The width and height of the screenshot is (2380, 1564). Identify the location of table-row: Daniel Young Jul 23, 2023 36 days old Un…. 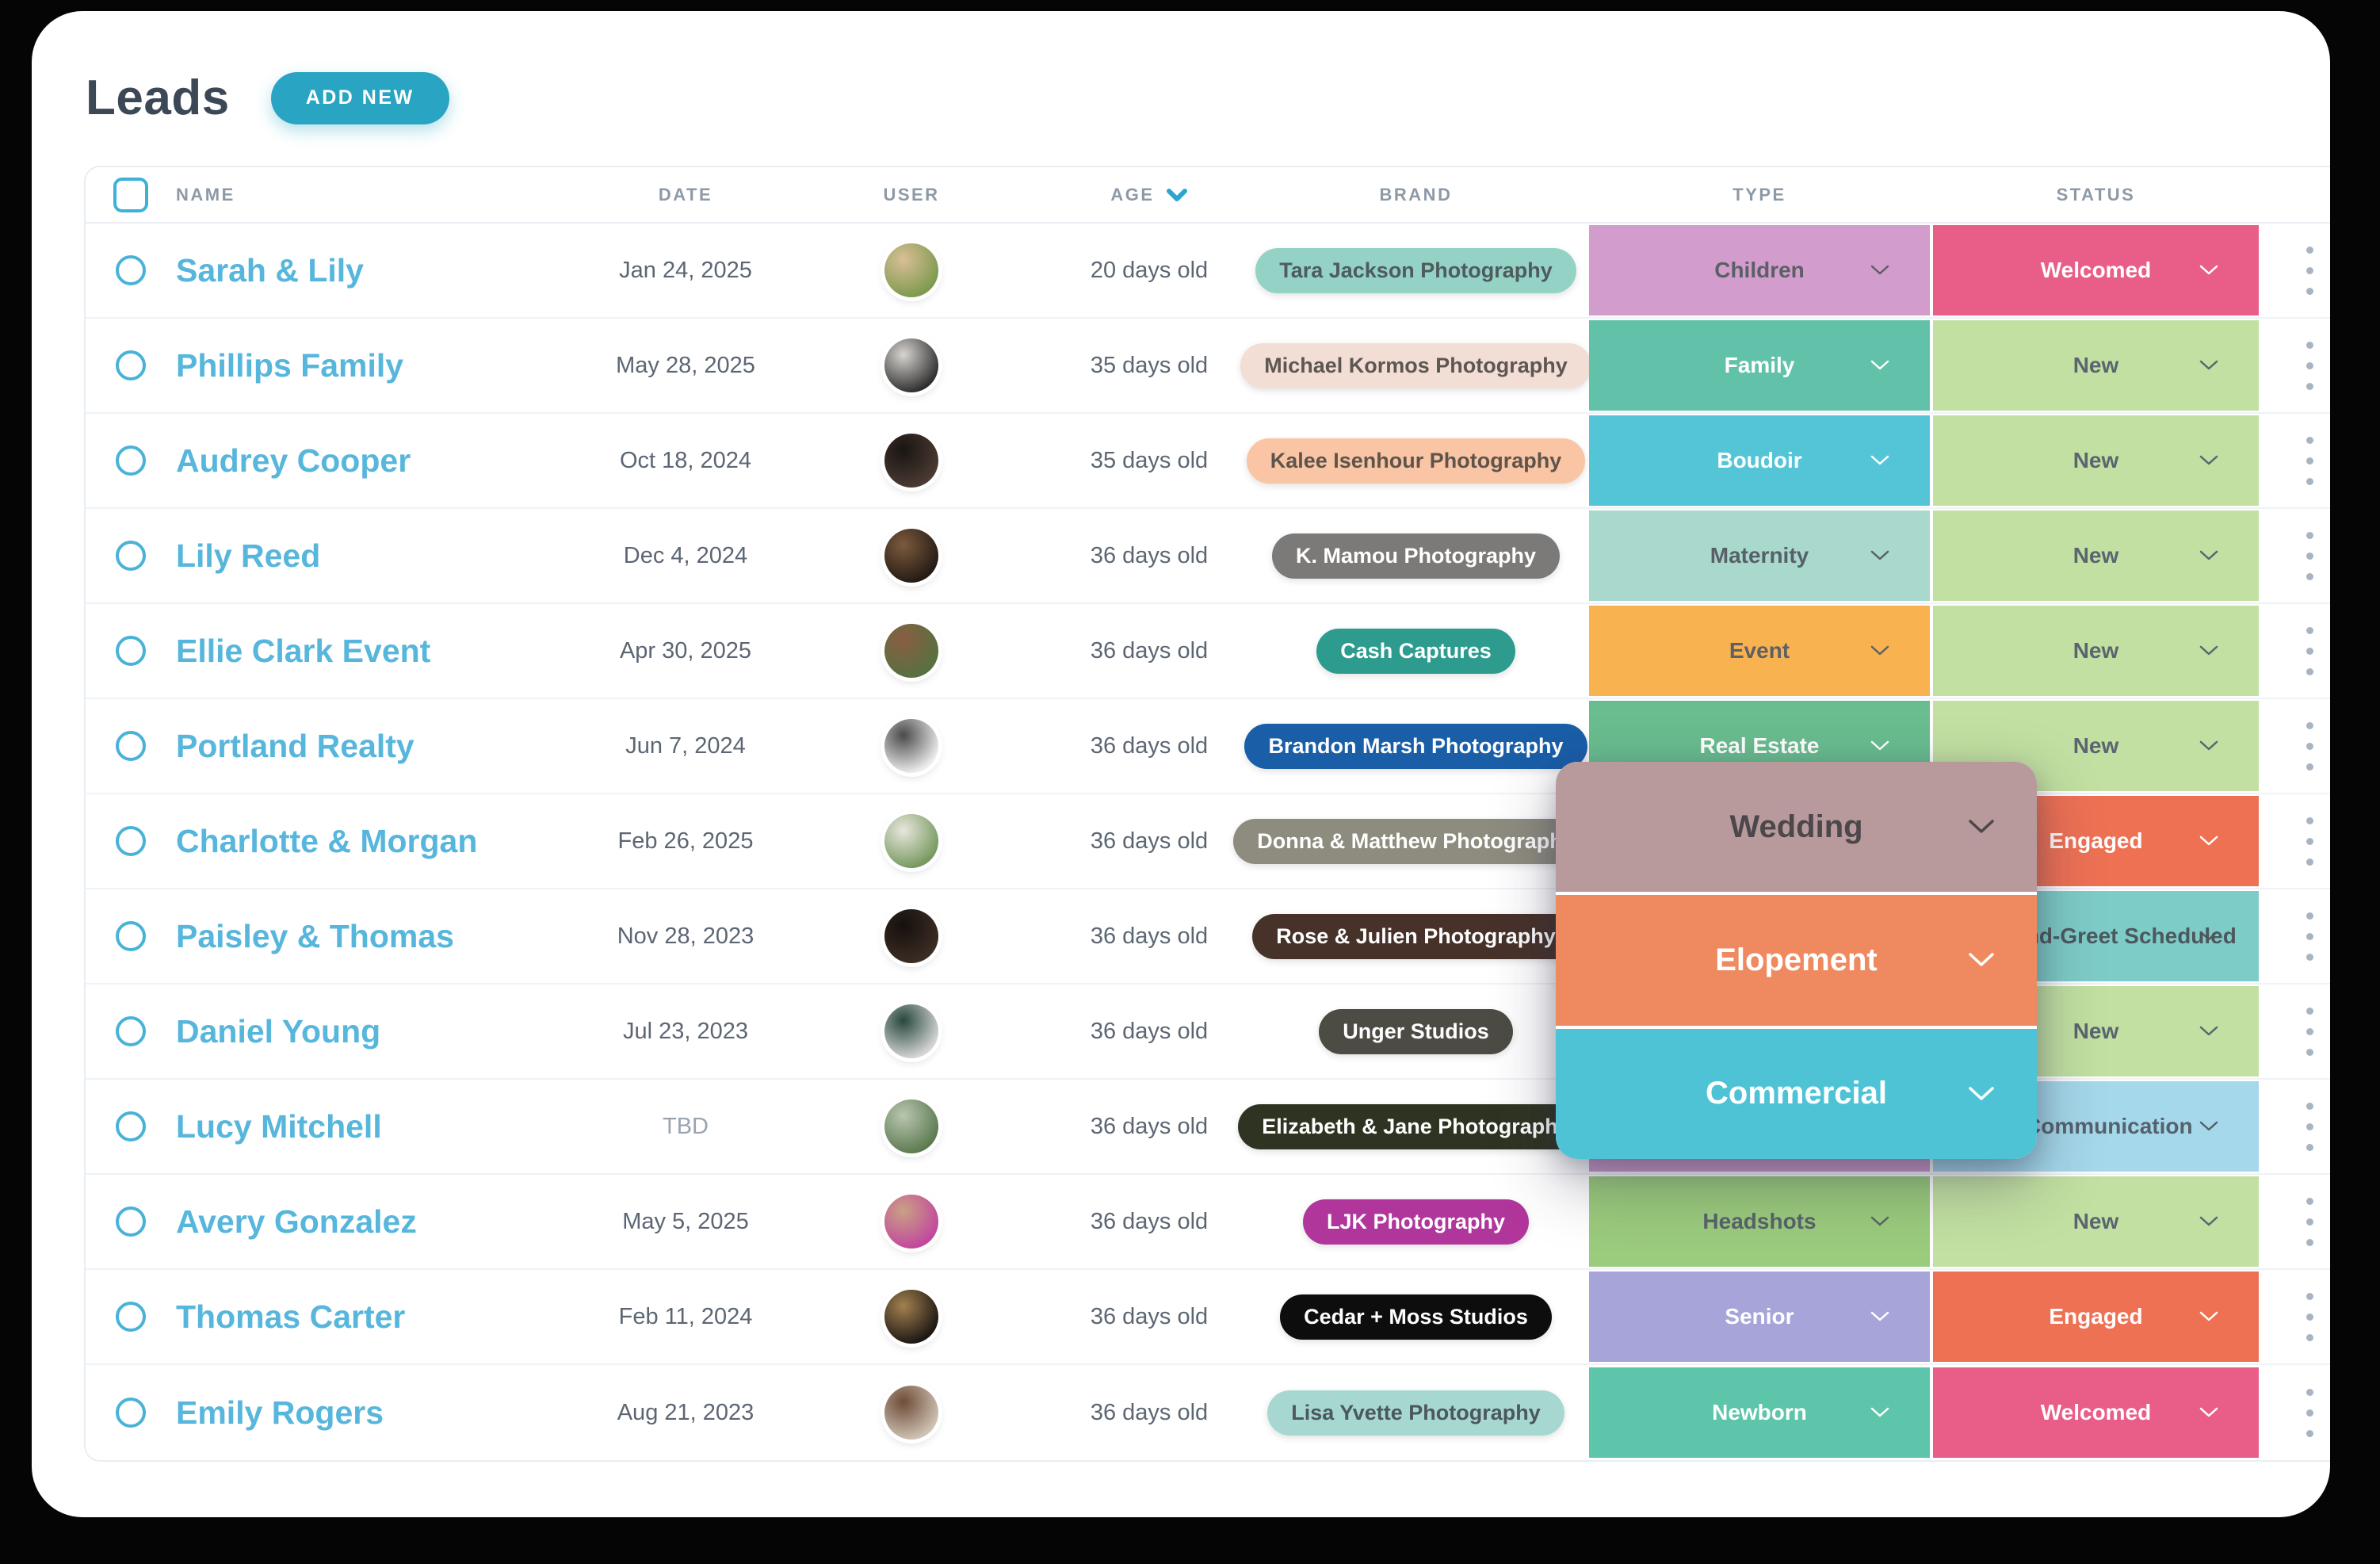
(1208, 1032).